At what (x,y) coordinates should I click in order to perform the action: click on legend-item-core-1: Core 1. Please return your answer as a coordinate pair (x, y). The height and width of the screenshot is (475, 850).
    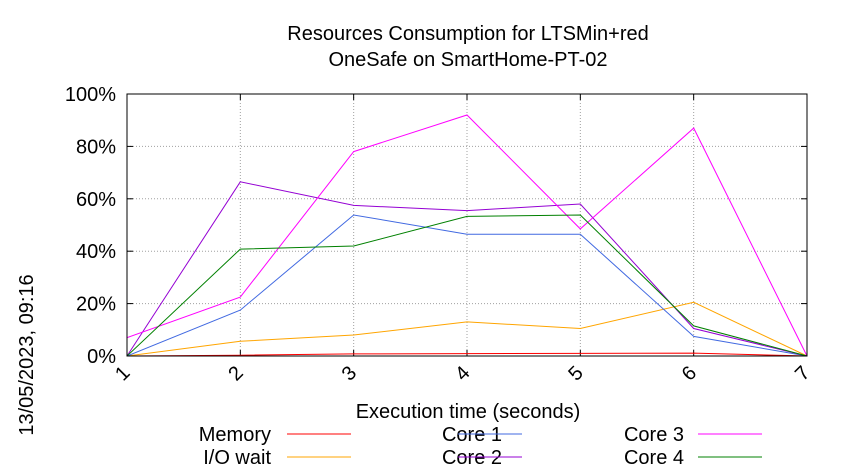
    Looking at the image, I should click on (482, 435).